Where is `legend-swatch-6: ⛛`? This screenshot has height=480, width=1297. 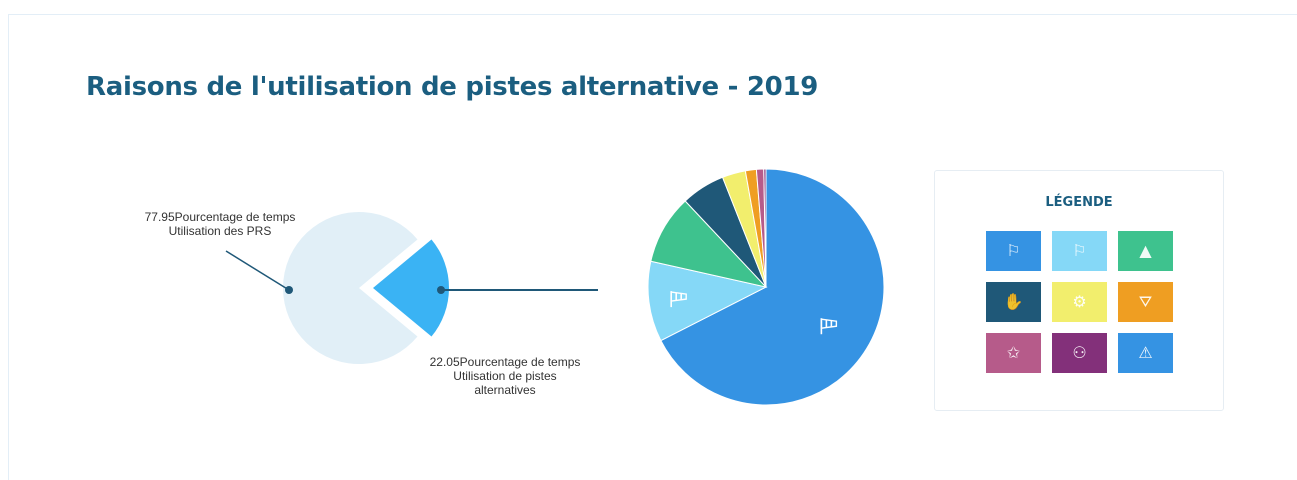
legend-swatch-6: ⛛ is located at coordinates (1145, 302).